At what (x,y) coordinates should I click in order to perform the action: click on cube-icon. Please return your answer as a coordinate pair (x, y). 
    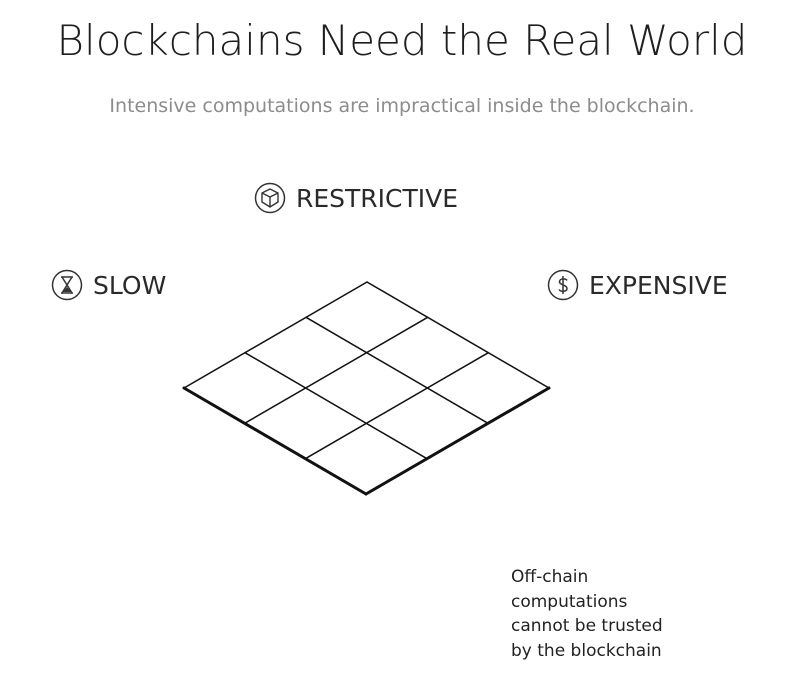
    Looking at the image, I should click on (270, 198).